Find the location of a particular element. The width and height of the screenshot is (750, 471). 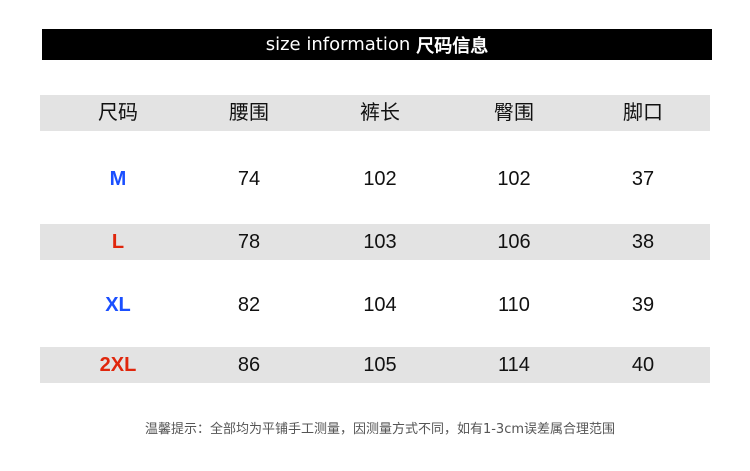

table-row: 2XL 86 105 114 40 is located at coordinates (375, 365).